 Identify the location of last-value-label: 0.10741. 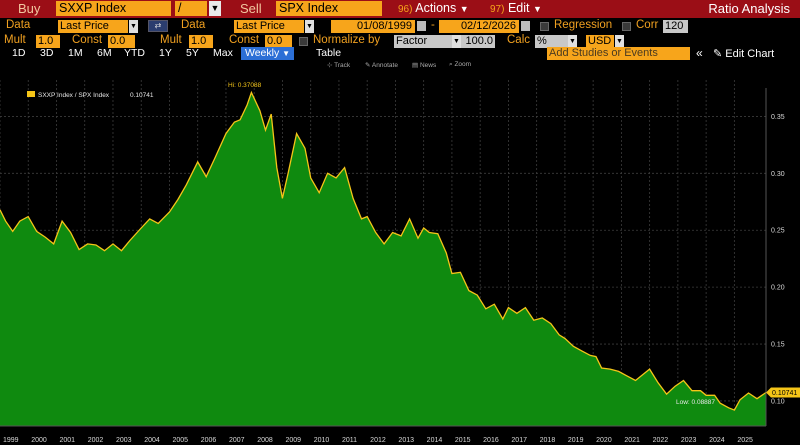
(784, 393).